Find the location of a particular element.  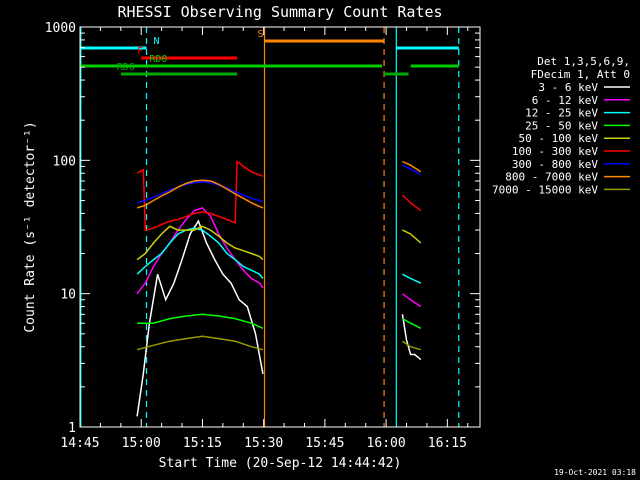

legend-label-5: 100 - 300 keV is located at coordinates (555, 151).